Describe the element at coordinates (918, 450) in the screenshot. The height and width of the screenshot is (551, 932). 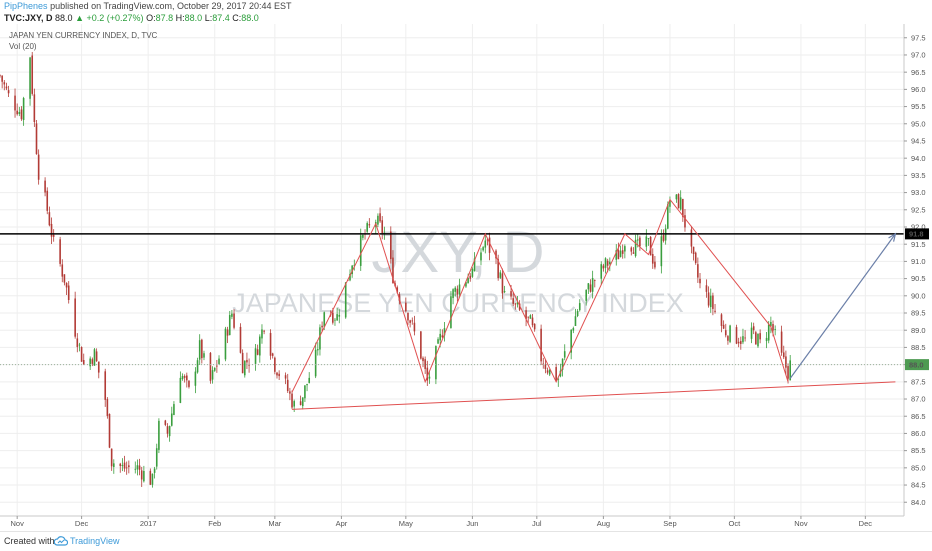
I see `y-tick-label: 85.5` at that location.